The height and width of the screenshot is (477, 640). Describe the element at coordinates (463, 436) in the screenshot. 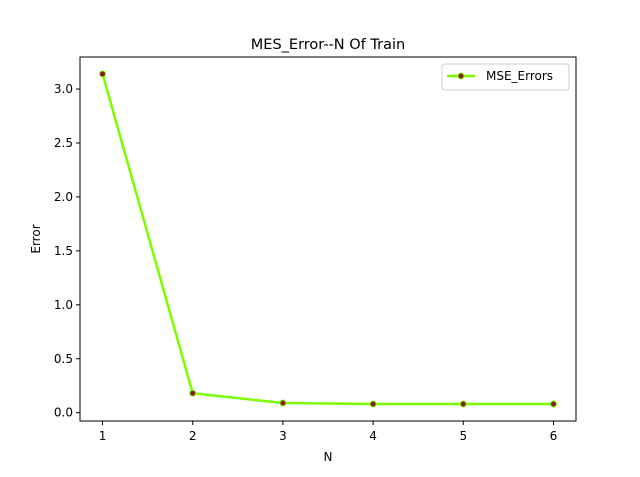

I see `x-tick-label: 5` at that location.